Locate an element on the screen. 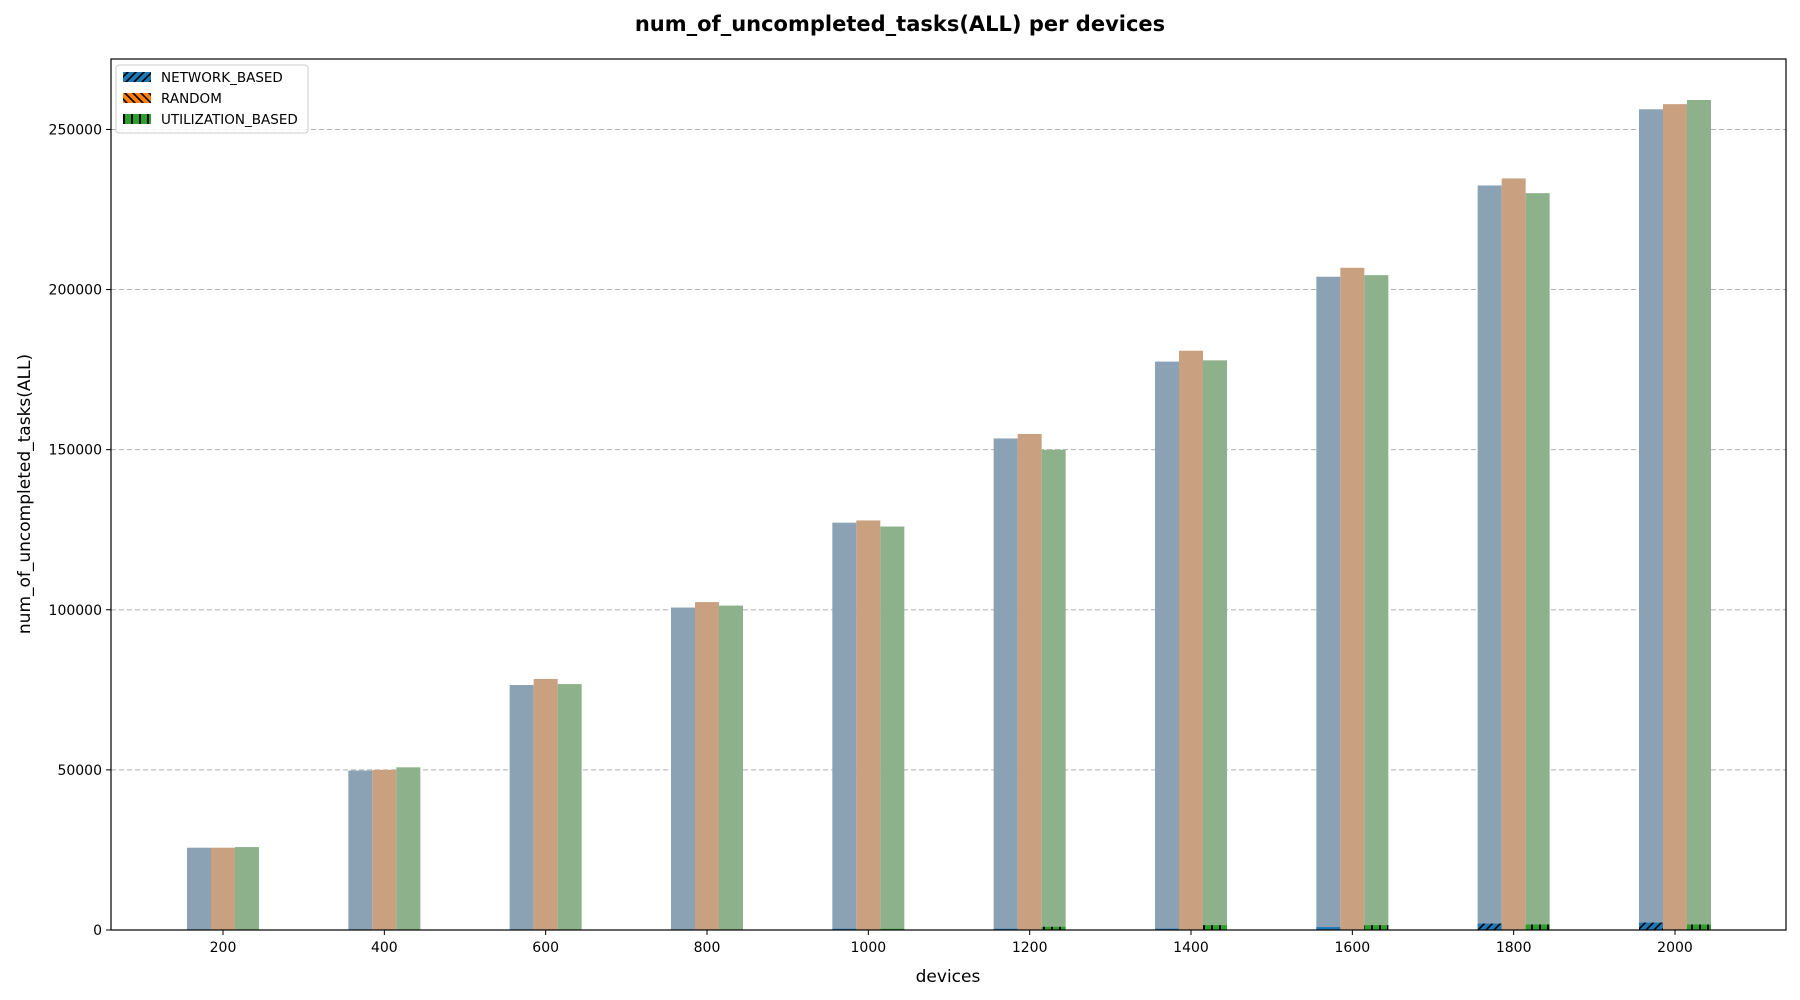  x-tick-label: 200 is located at coordinates (223, 948).